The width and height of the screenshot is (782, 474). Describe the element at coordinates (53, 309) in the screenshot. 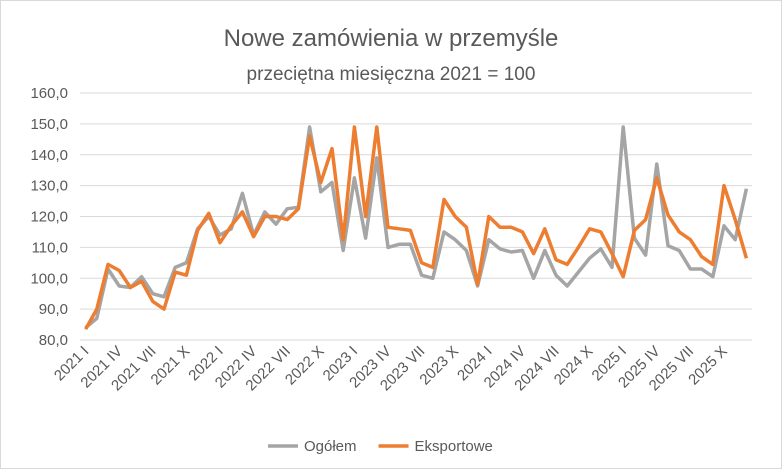

I see `y-tick-label: 90,0` at that location.